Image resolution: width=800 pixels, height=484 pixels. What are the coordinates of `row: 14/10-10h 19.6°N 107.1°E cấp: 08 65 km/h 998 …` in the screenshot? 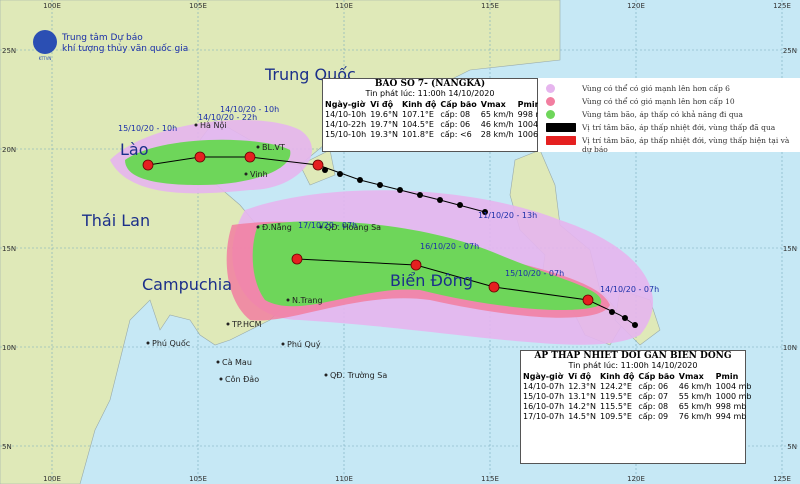 It's located at (439, 115).